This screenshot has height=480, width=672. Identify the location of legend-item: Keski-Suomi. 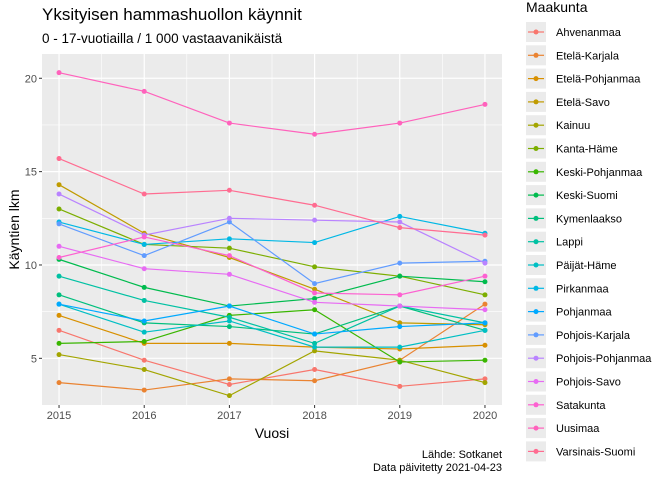
(572, 195).